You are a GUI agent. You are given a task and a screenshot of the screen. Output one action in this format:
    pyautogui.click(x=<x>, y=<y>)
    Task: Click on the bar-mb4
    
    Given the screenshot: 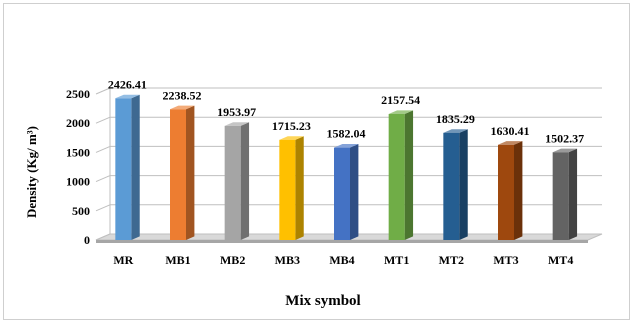 What is the action you would take?
    pyautogui.click(x=346, y=192)
    